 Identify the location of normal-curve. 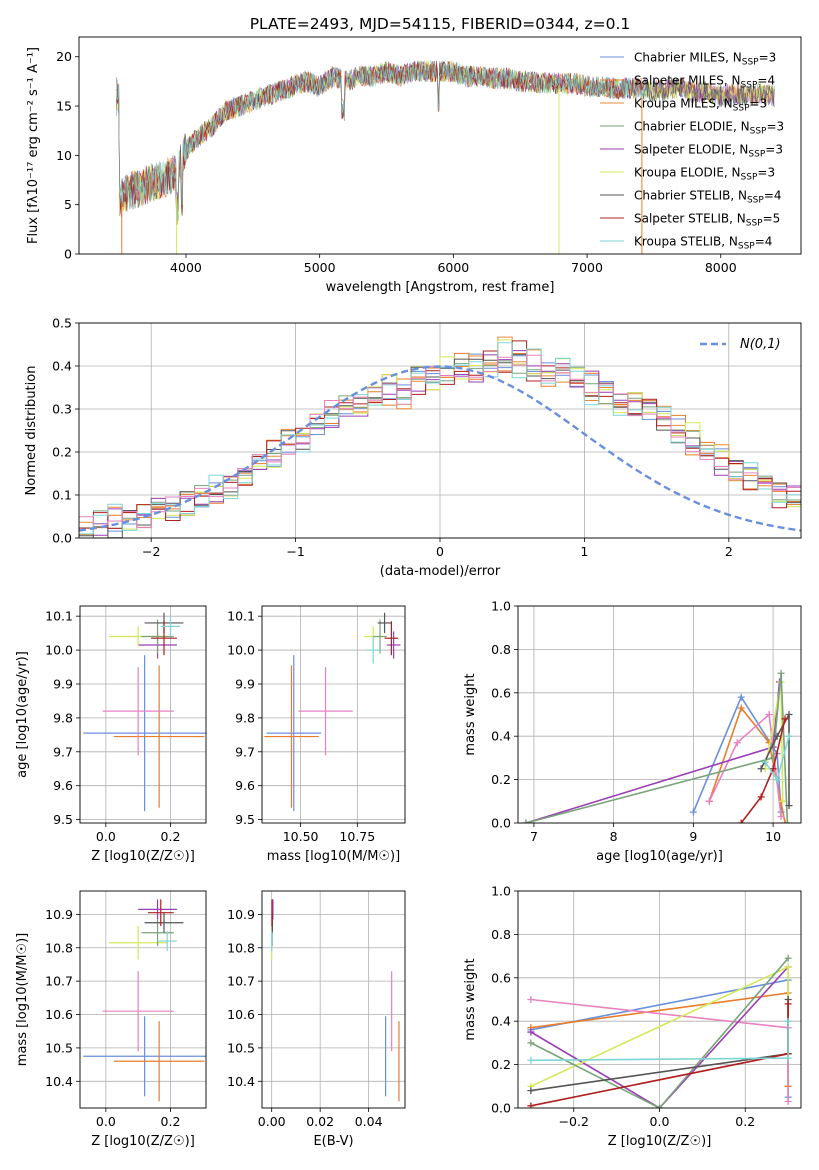
(440, 448).